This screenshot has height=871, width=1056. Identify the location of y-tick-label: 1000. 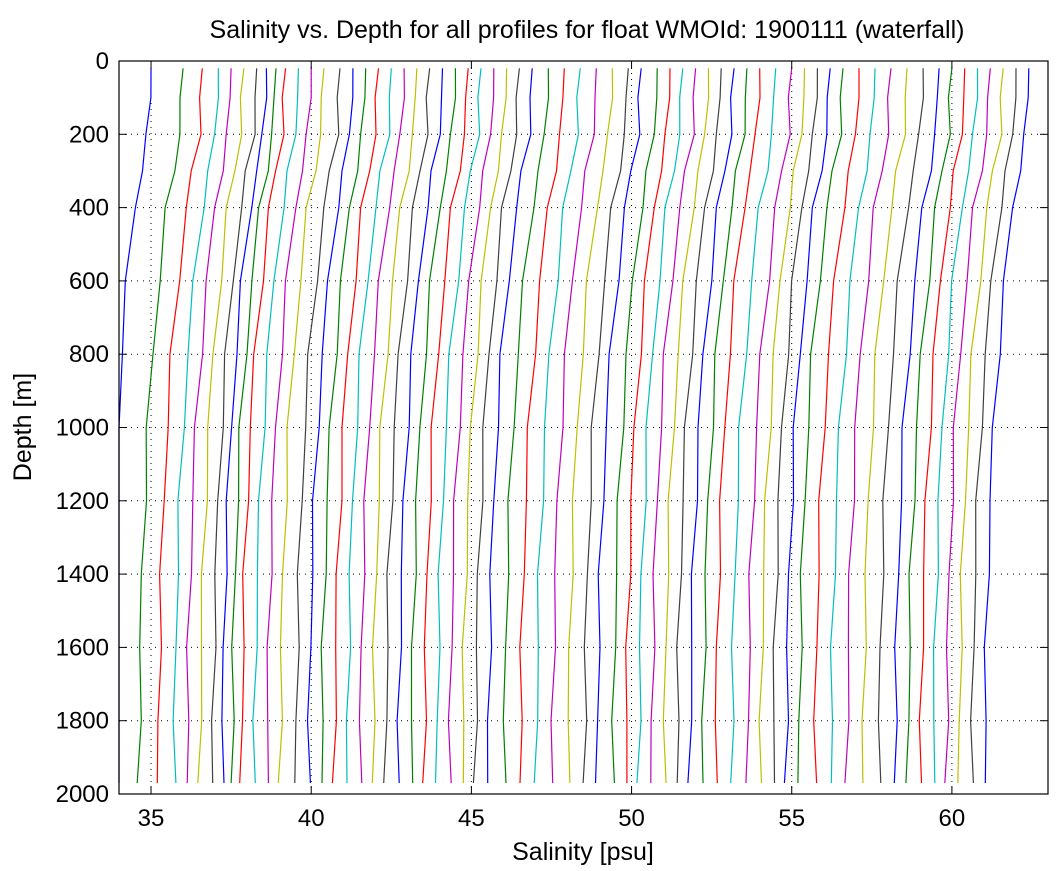
(82, 428).